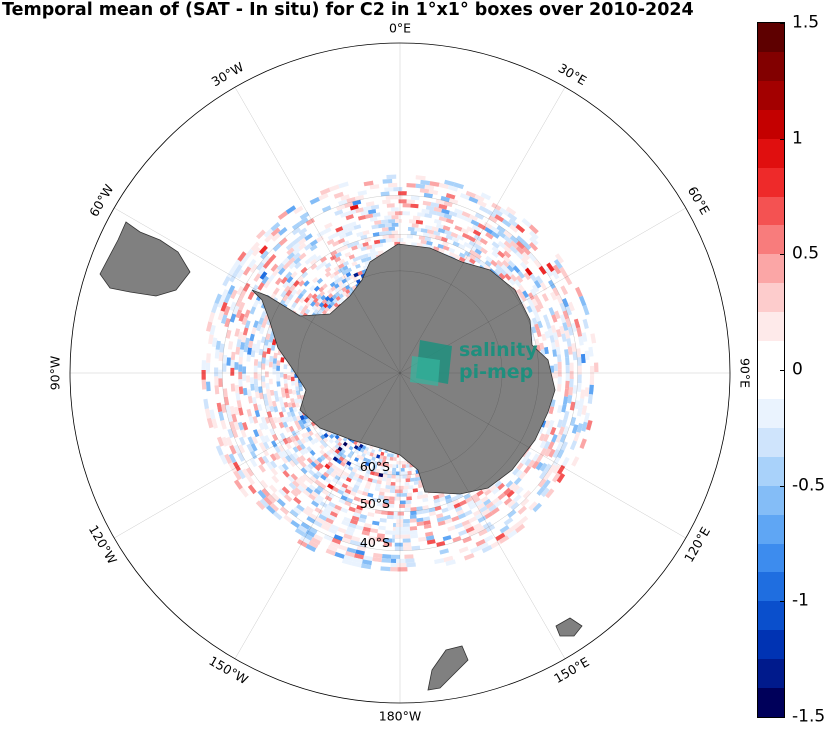 Image resolution: width=829 pixels, height=743 pixels. What do you see at coordinates (771, 616) in the screenshot?
I see `colorbar-segment` at bounding box center [771, 616].